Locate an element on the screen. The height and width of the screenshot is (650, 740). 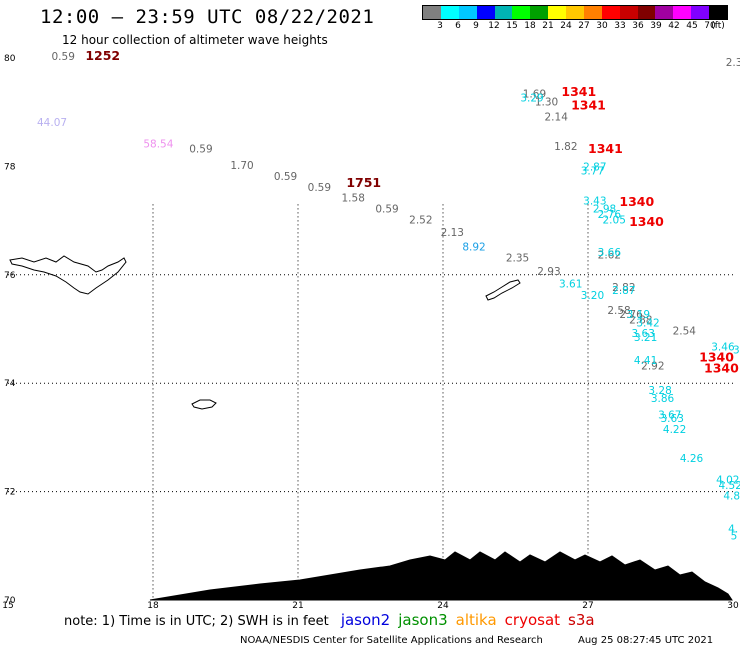
wave-height-value: 2.58 is located at coordinates (618, 311).